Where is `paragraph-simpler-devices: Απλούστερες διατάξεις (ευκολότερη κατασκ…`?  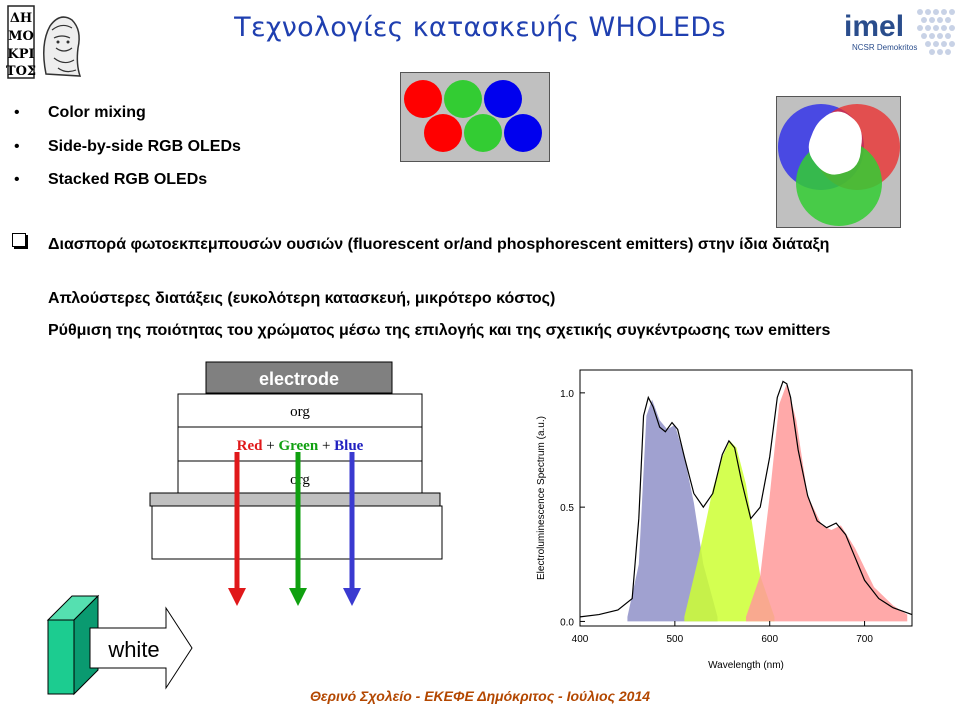 paragraph-simpler-devices: Απλούστερες διατάξεις (ευκολότερη κατασκ… is located at coordinates (302, 298).